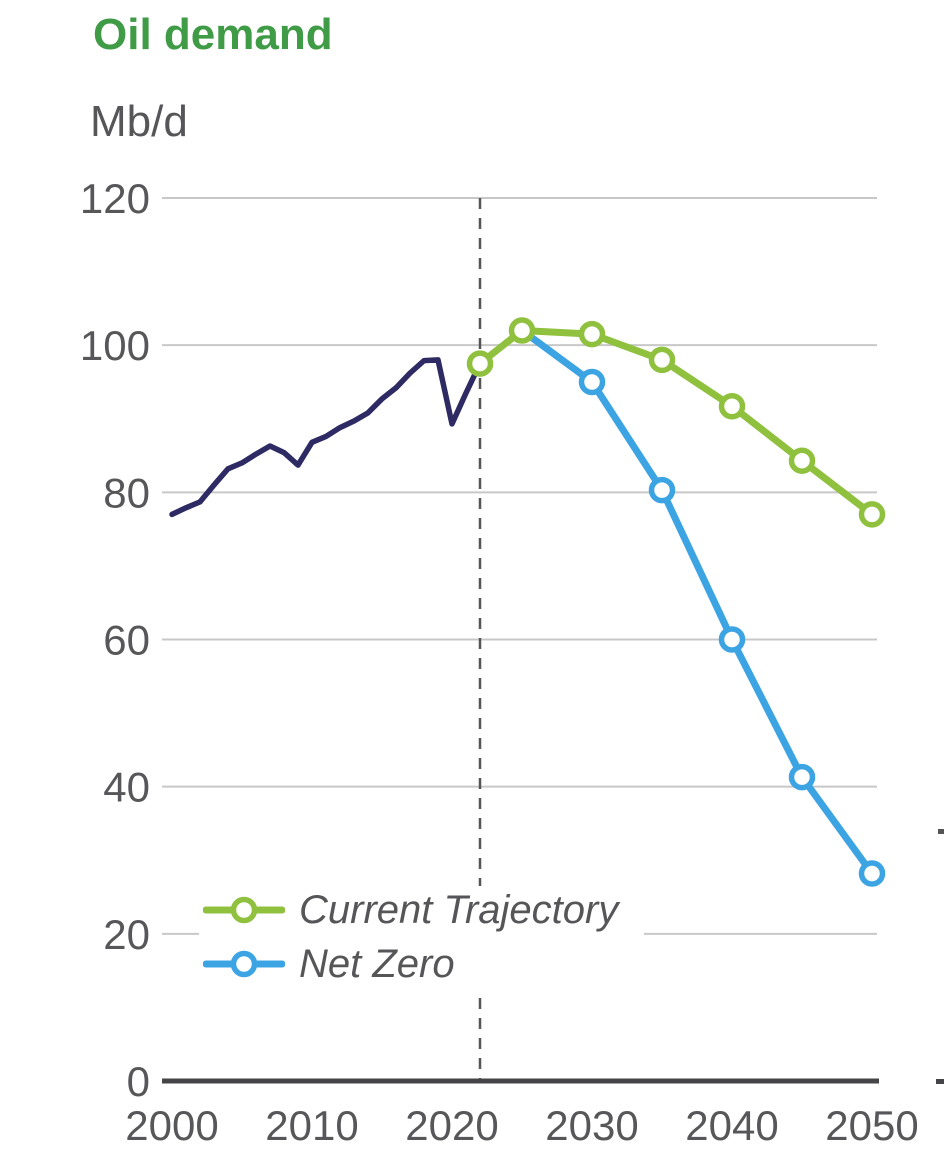  Describe the element at coordinates (802, 460) in the screenshot. I see `marker-current-trajectory-2045` at that location.